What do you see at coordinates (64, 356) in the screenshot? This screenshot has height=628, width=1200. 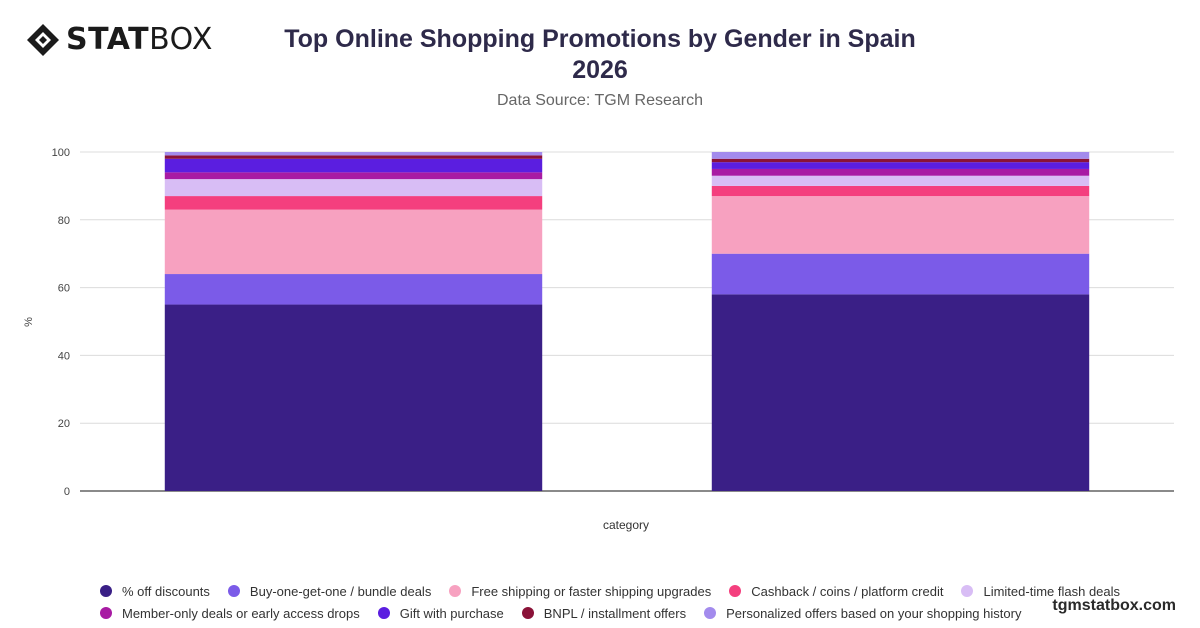 I see `y-tick-label: 40` at bounding box center [64, 356].